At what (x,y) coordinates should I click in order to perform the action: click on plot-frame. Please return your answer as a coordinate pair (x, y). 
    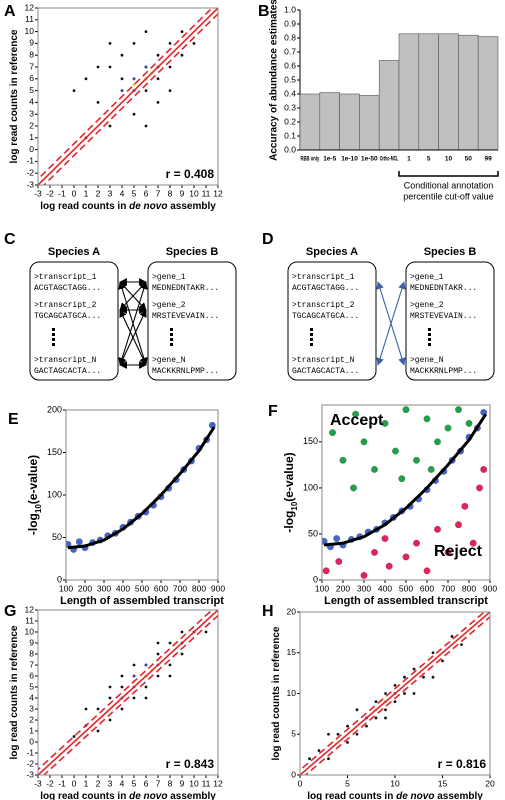
    Looking at the image, I should click on (406, 492).